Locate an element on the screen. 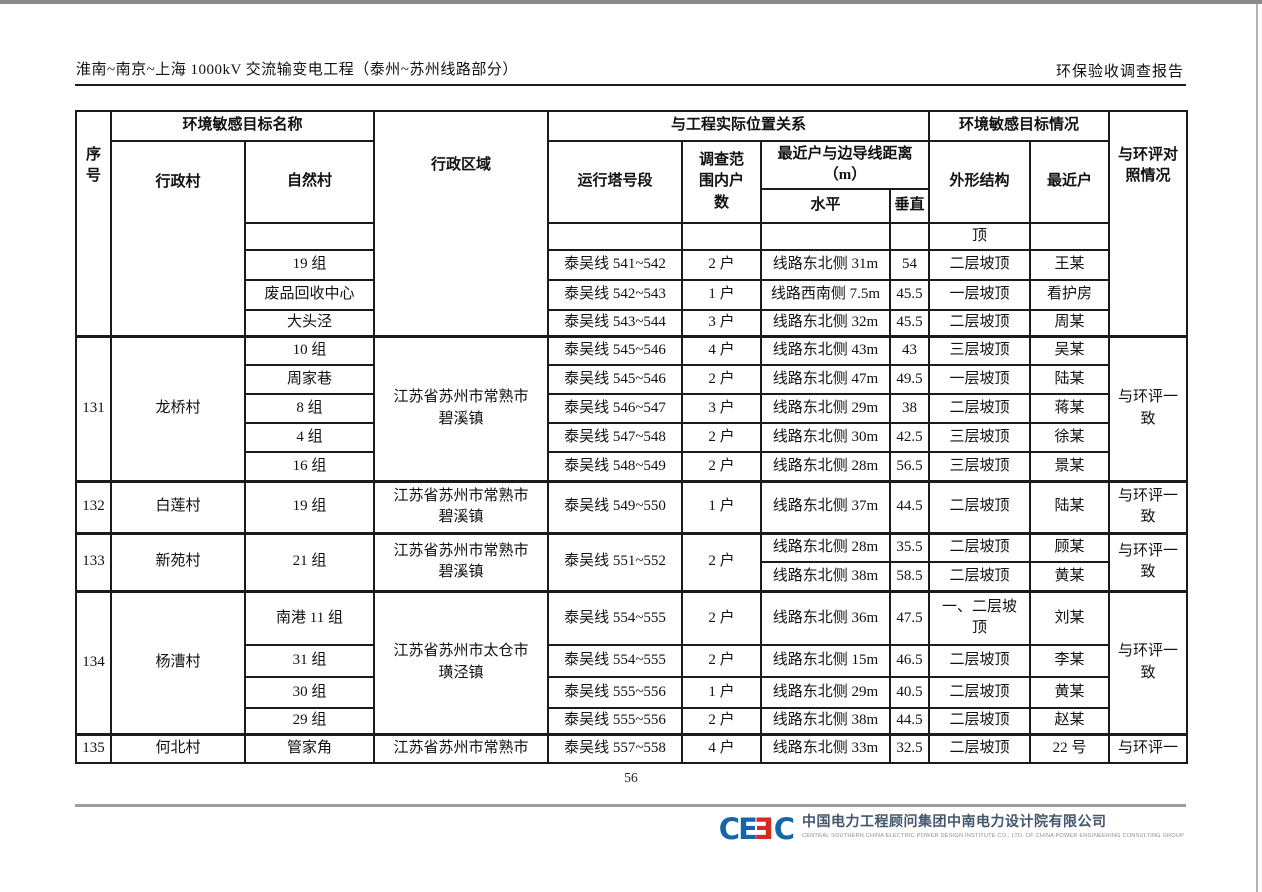 The height and width of the screenshot is (892, 1262). cell-nearest-household: 陆某 is located at coordinates (1069, 506).